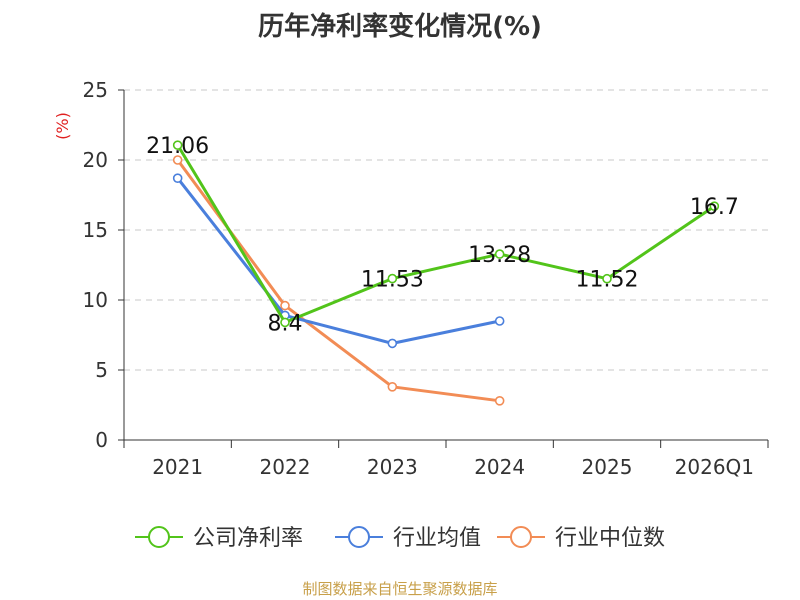 The image size is (800, 600). What do you see at coordinates (62, 126) in the screenshot?
I see `y-axis-label: (%)` at bounding box center [62, 126].